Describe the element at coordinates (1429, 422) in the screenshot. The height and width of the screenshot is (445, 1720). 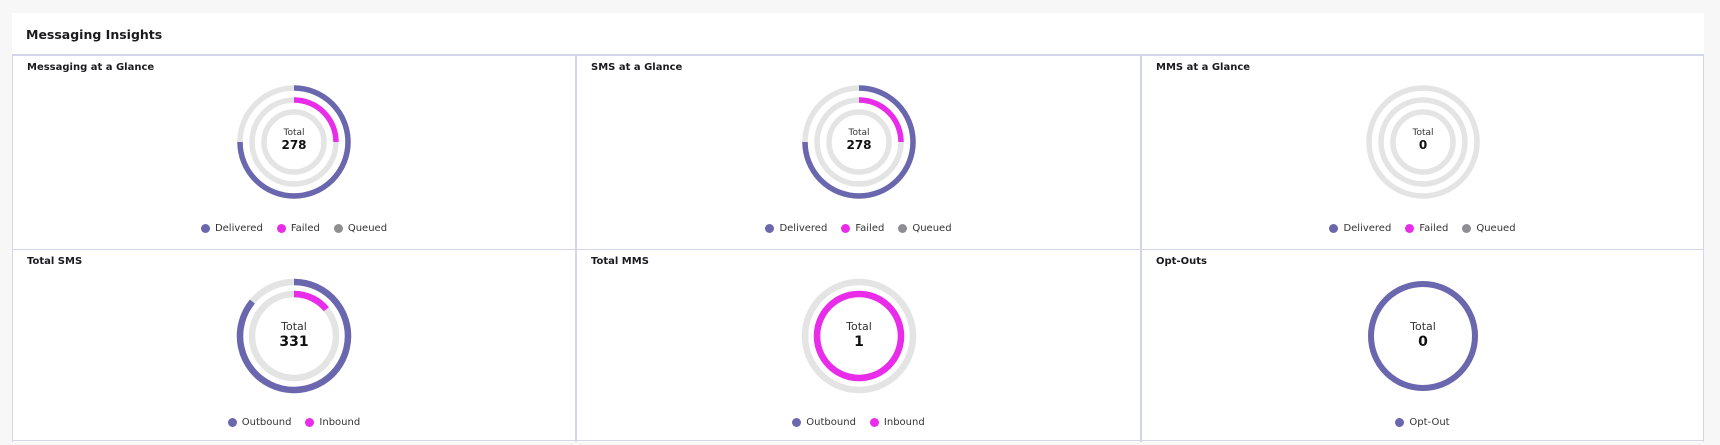
I see `legend-label: Opt-Out` at that location.